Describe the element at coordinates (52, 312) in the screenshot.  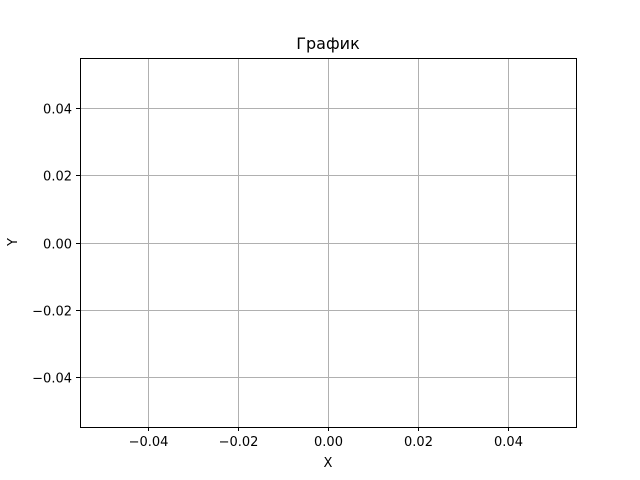
I see `y-tick-label: −0.02` at that location.